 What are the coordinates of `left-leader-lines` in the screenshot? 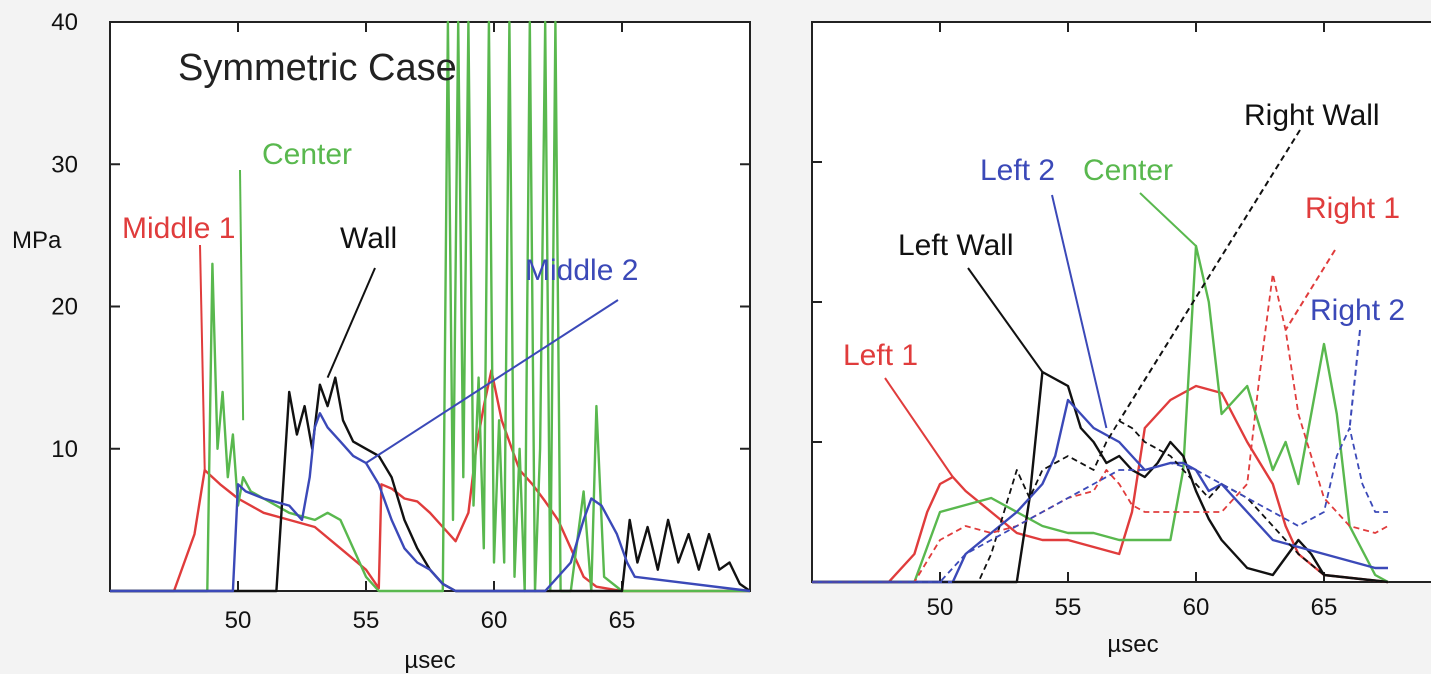 It's located at (409, 320).